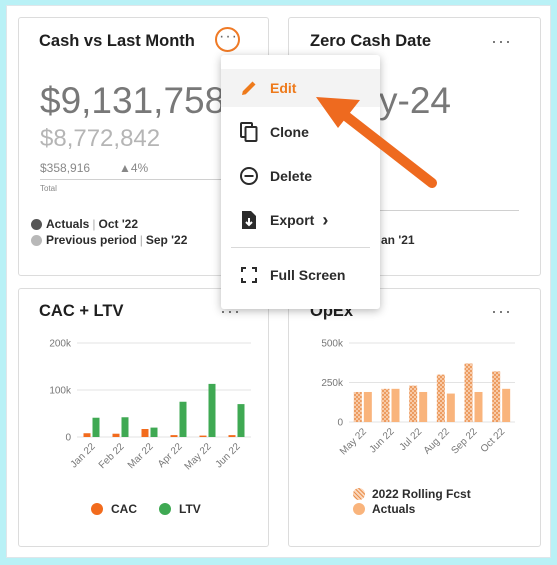 This screenshot has width=557, height=565. Describe the element at coordinates (132, 179) in the screenshot. I see `cash-divider` at that location.